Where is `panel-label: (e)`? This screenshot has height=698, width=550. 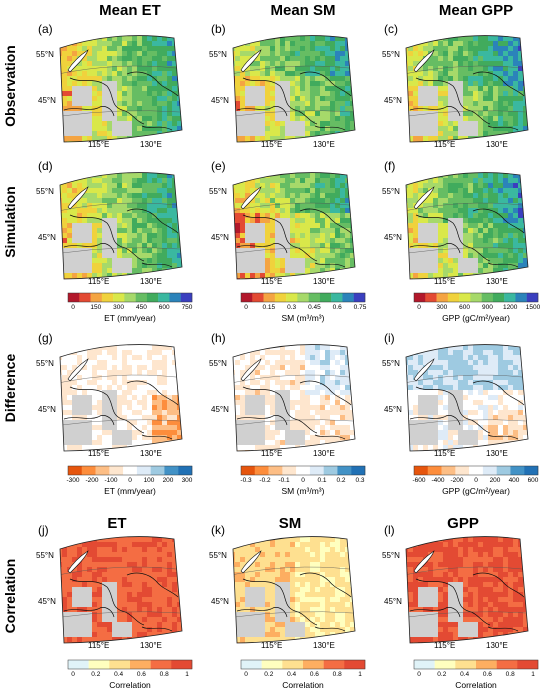
panel-label: (e) is located at coordinates (218, 166).